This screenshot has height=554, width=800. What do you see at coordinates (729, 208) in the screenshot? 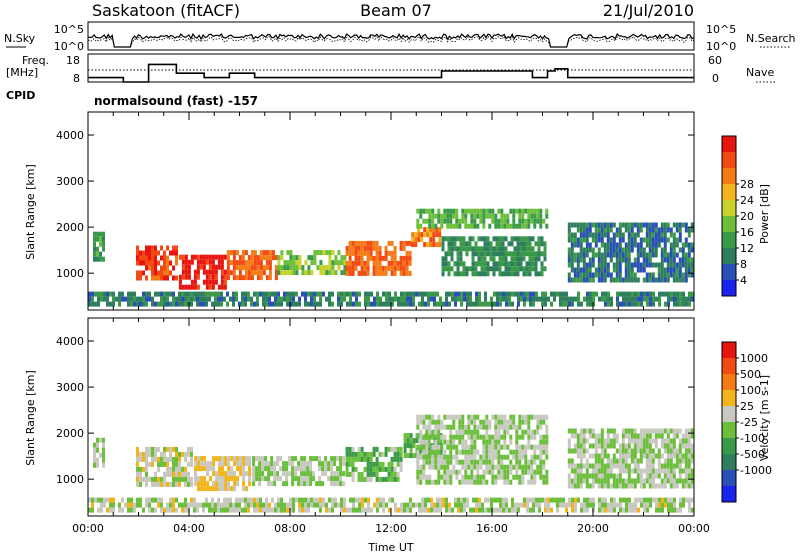
I see `colorbar-swatch` at bounding box center [729, 208].